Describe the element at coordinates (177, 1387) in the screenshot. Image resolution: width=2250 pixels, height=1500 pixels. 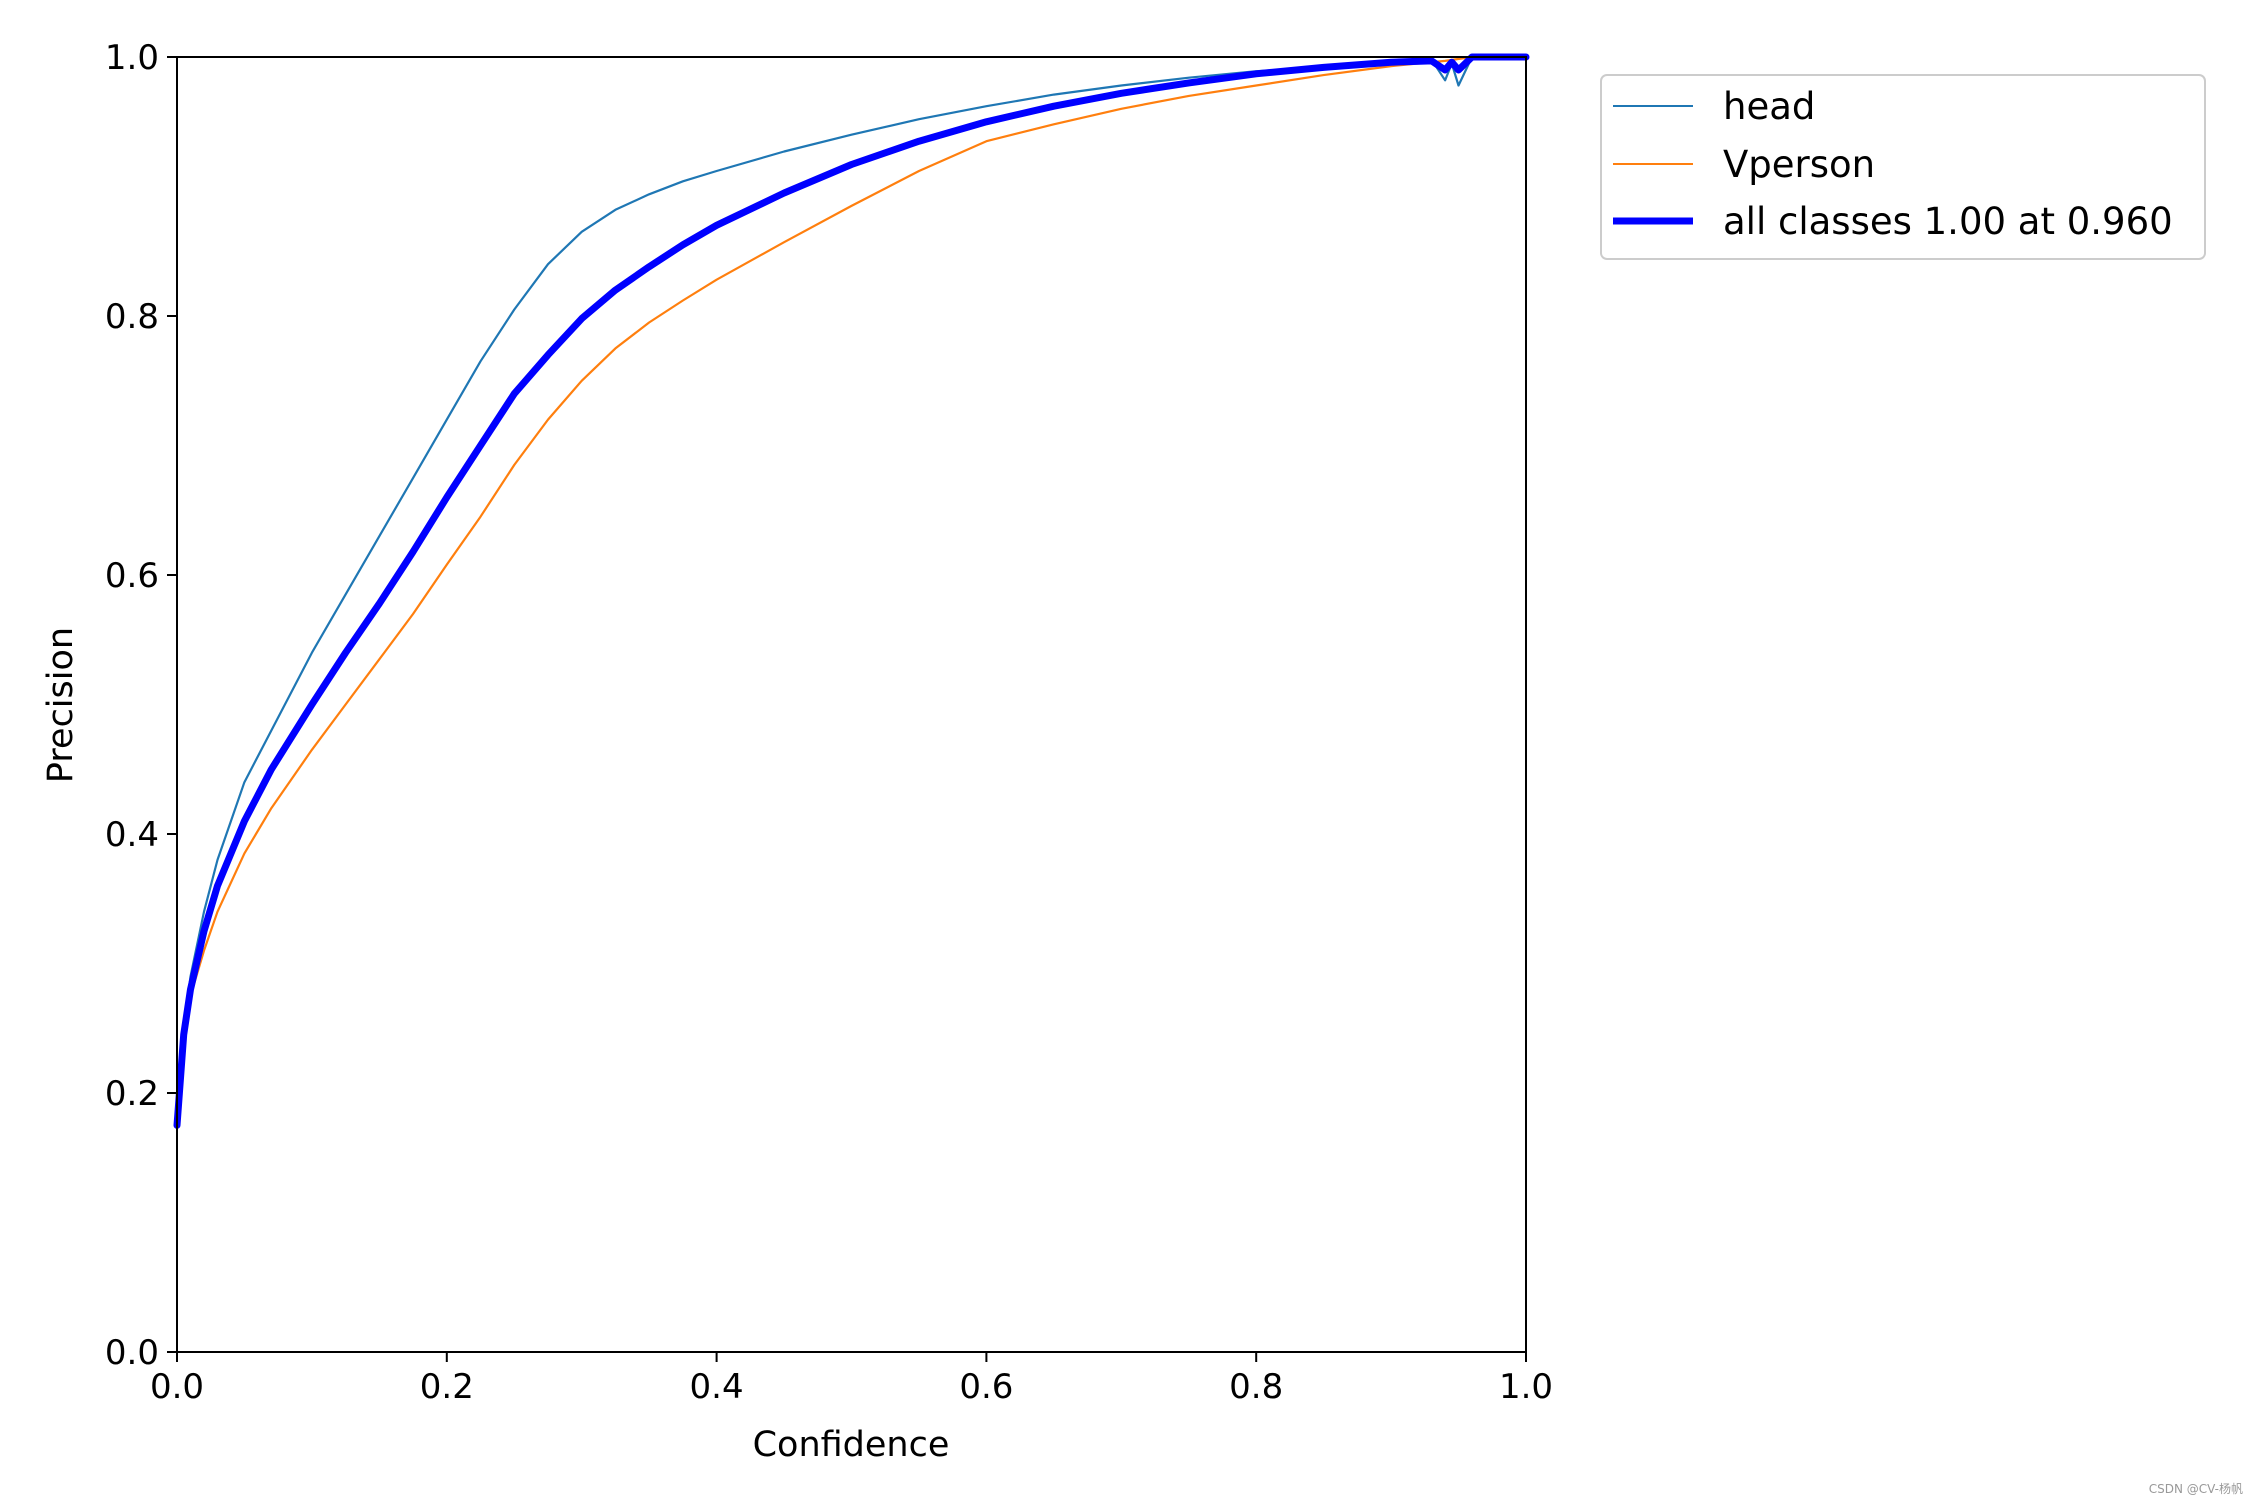
I see `x-tick-label: 0.0` at that location.